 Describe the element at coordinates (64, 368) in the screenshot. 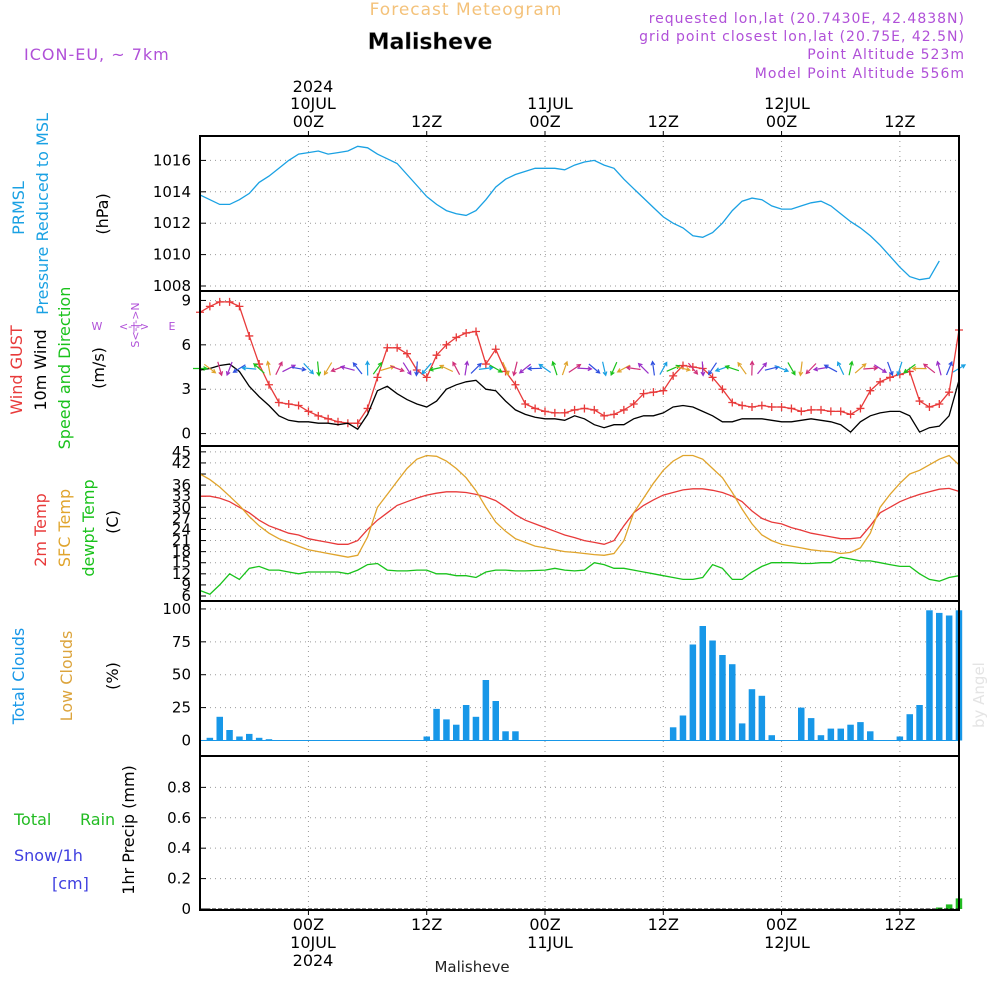

I see `wind-direction-label: Speed and Direction` at that location.